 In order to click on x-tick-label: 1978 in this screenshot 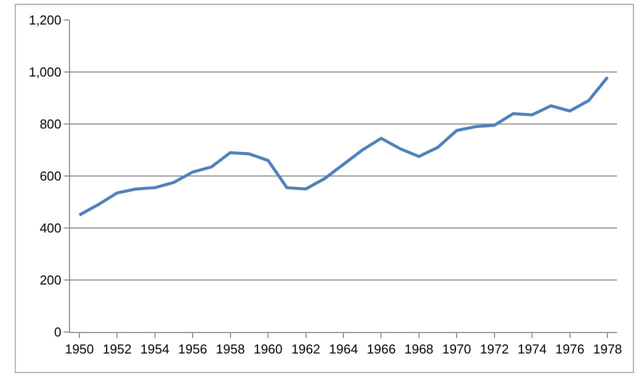, I will do `click(607, 349)`.